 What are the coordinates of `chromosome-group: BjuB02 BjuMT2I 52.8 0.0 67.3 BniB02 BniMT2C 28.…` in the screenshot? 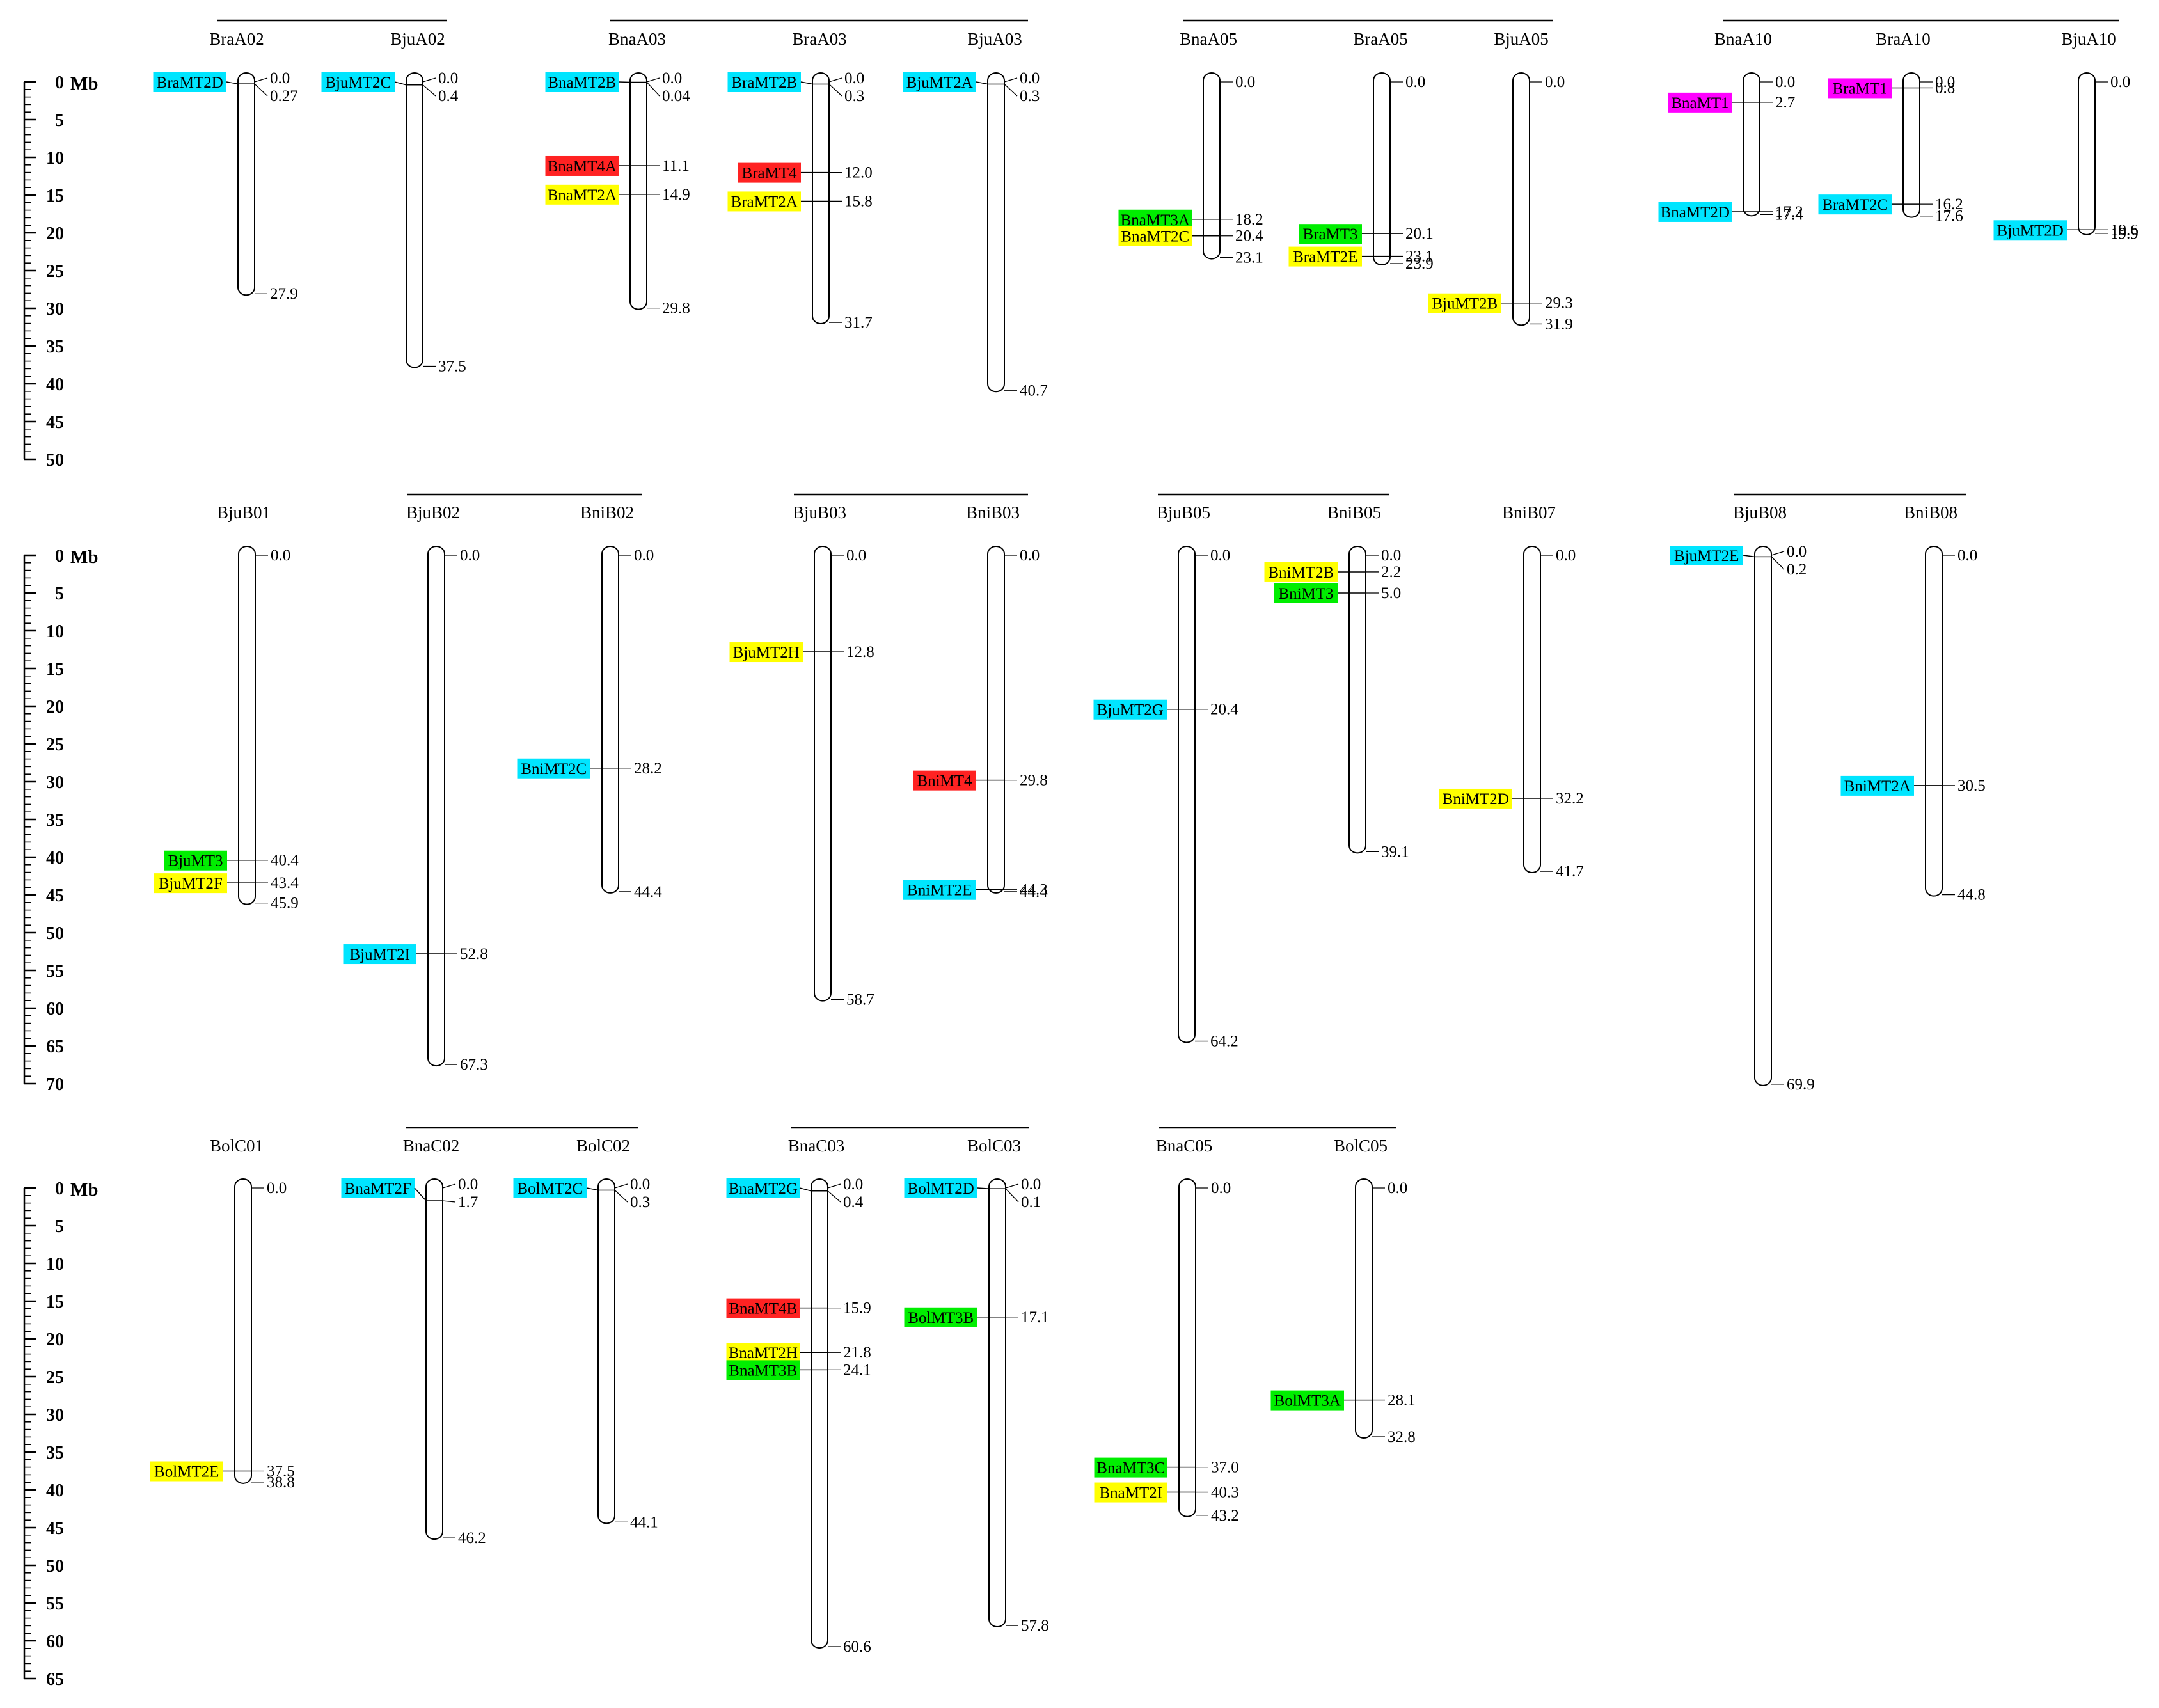 It's located at (502, 783).